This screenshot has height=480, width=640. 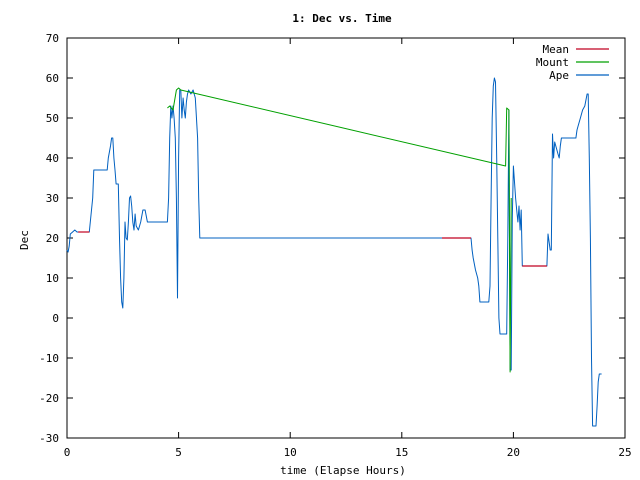 What do you see at coordinates (624, 452) in the screenshot?
I see `x-tick-label: 25` at bounding box center [624, 452].